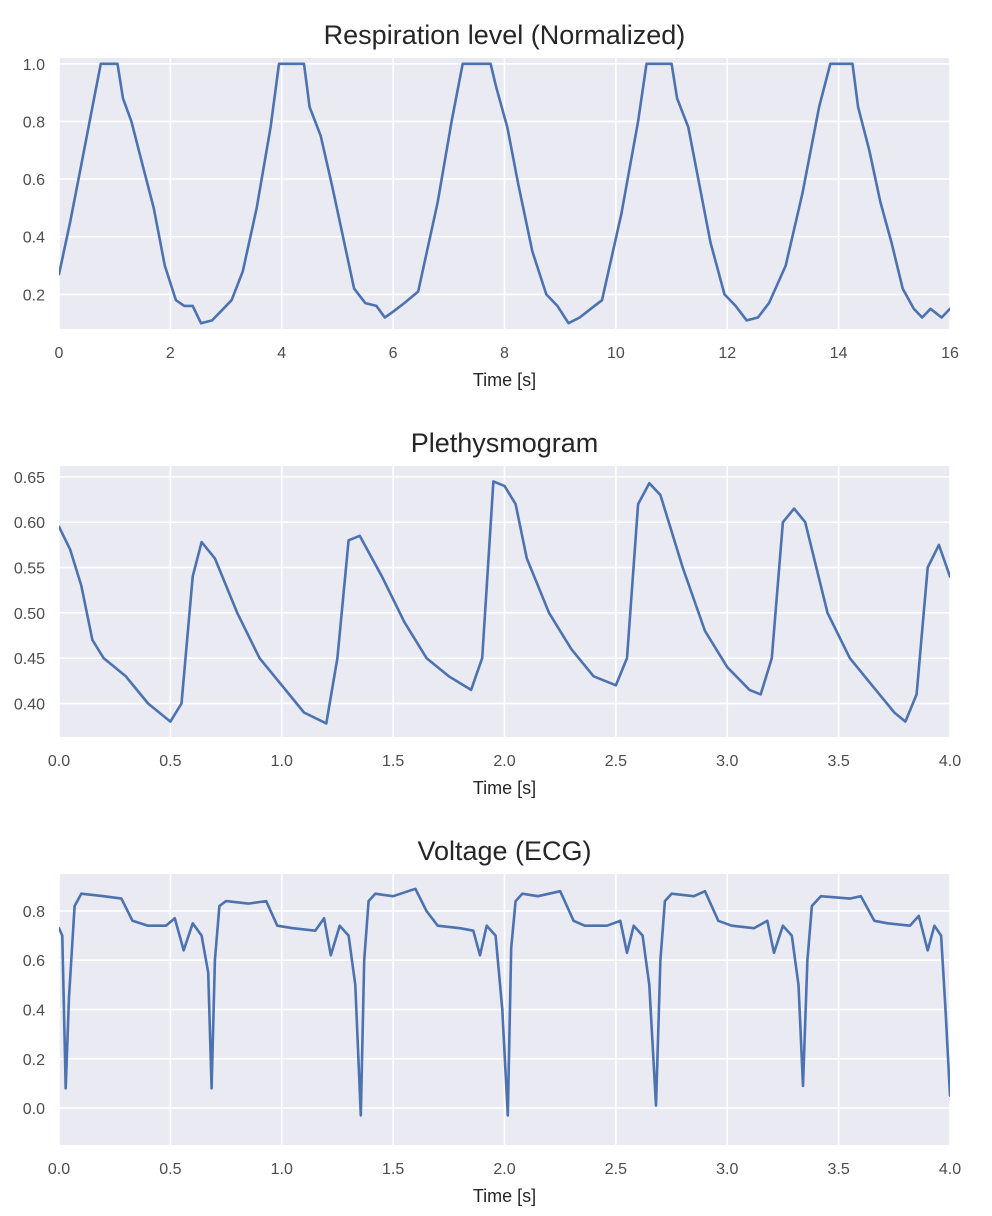  I want to click on plethysmogram-x-tick-label: 0.0, so click(59, 761).